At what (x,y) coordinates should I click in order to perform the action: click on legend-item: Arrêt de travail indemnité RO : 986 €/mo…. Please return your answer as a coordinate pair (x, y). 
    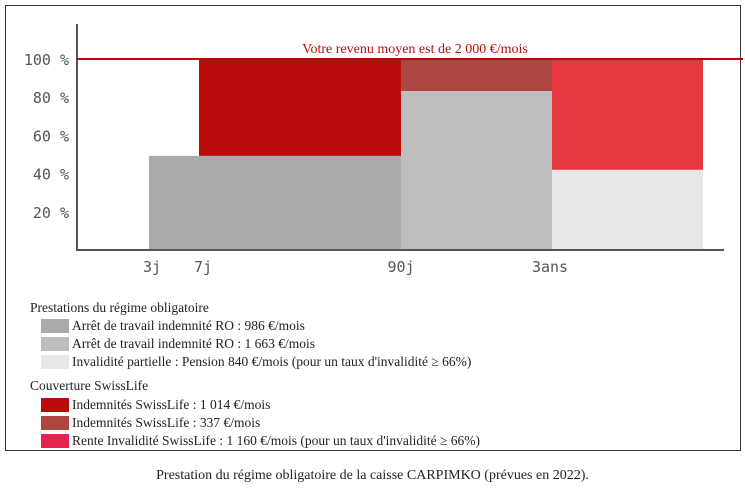
    Looking at the image, I should click on (173, 325).